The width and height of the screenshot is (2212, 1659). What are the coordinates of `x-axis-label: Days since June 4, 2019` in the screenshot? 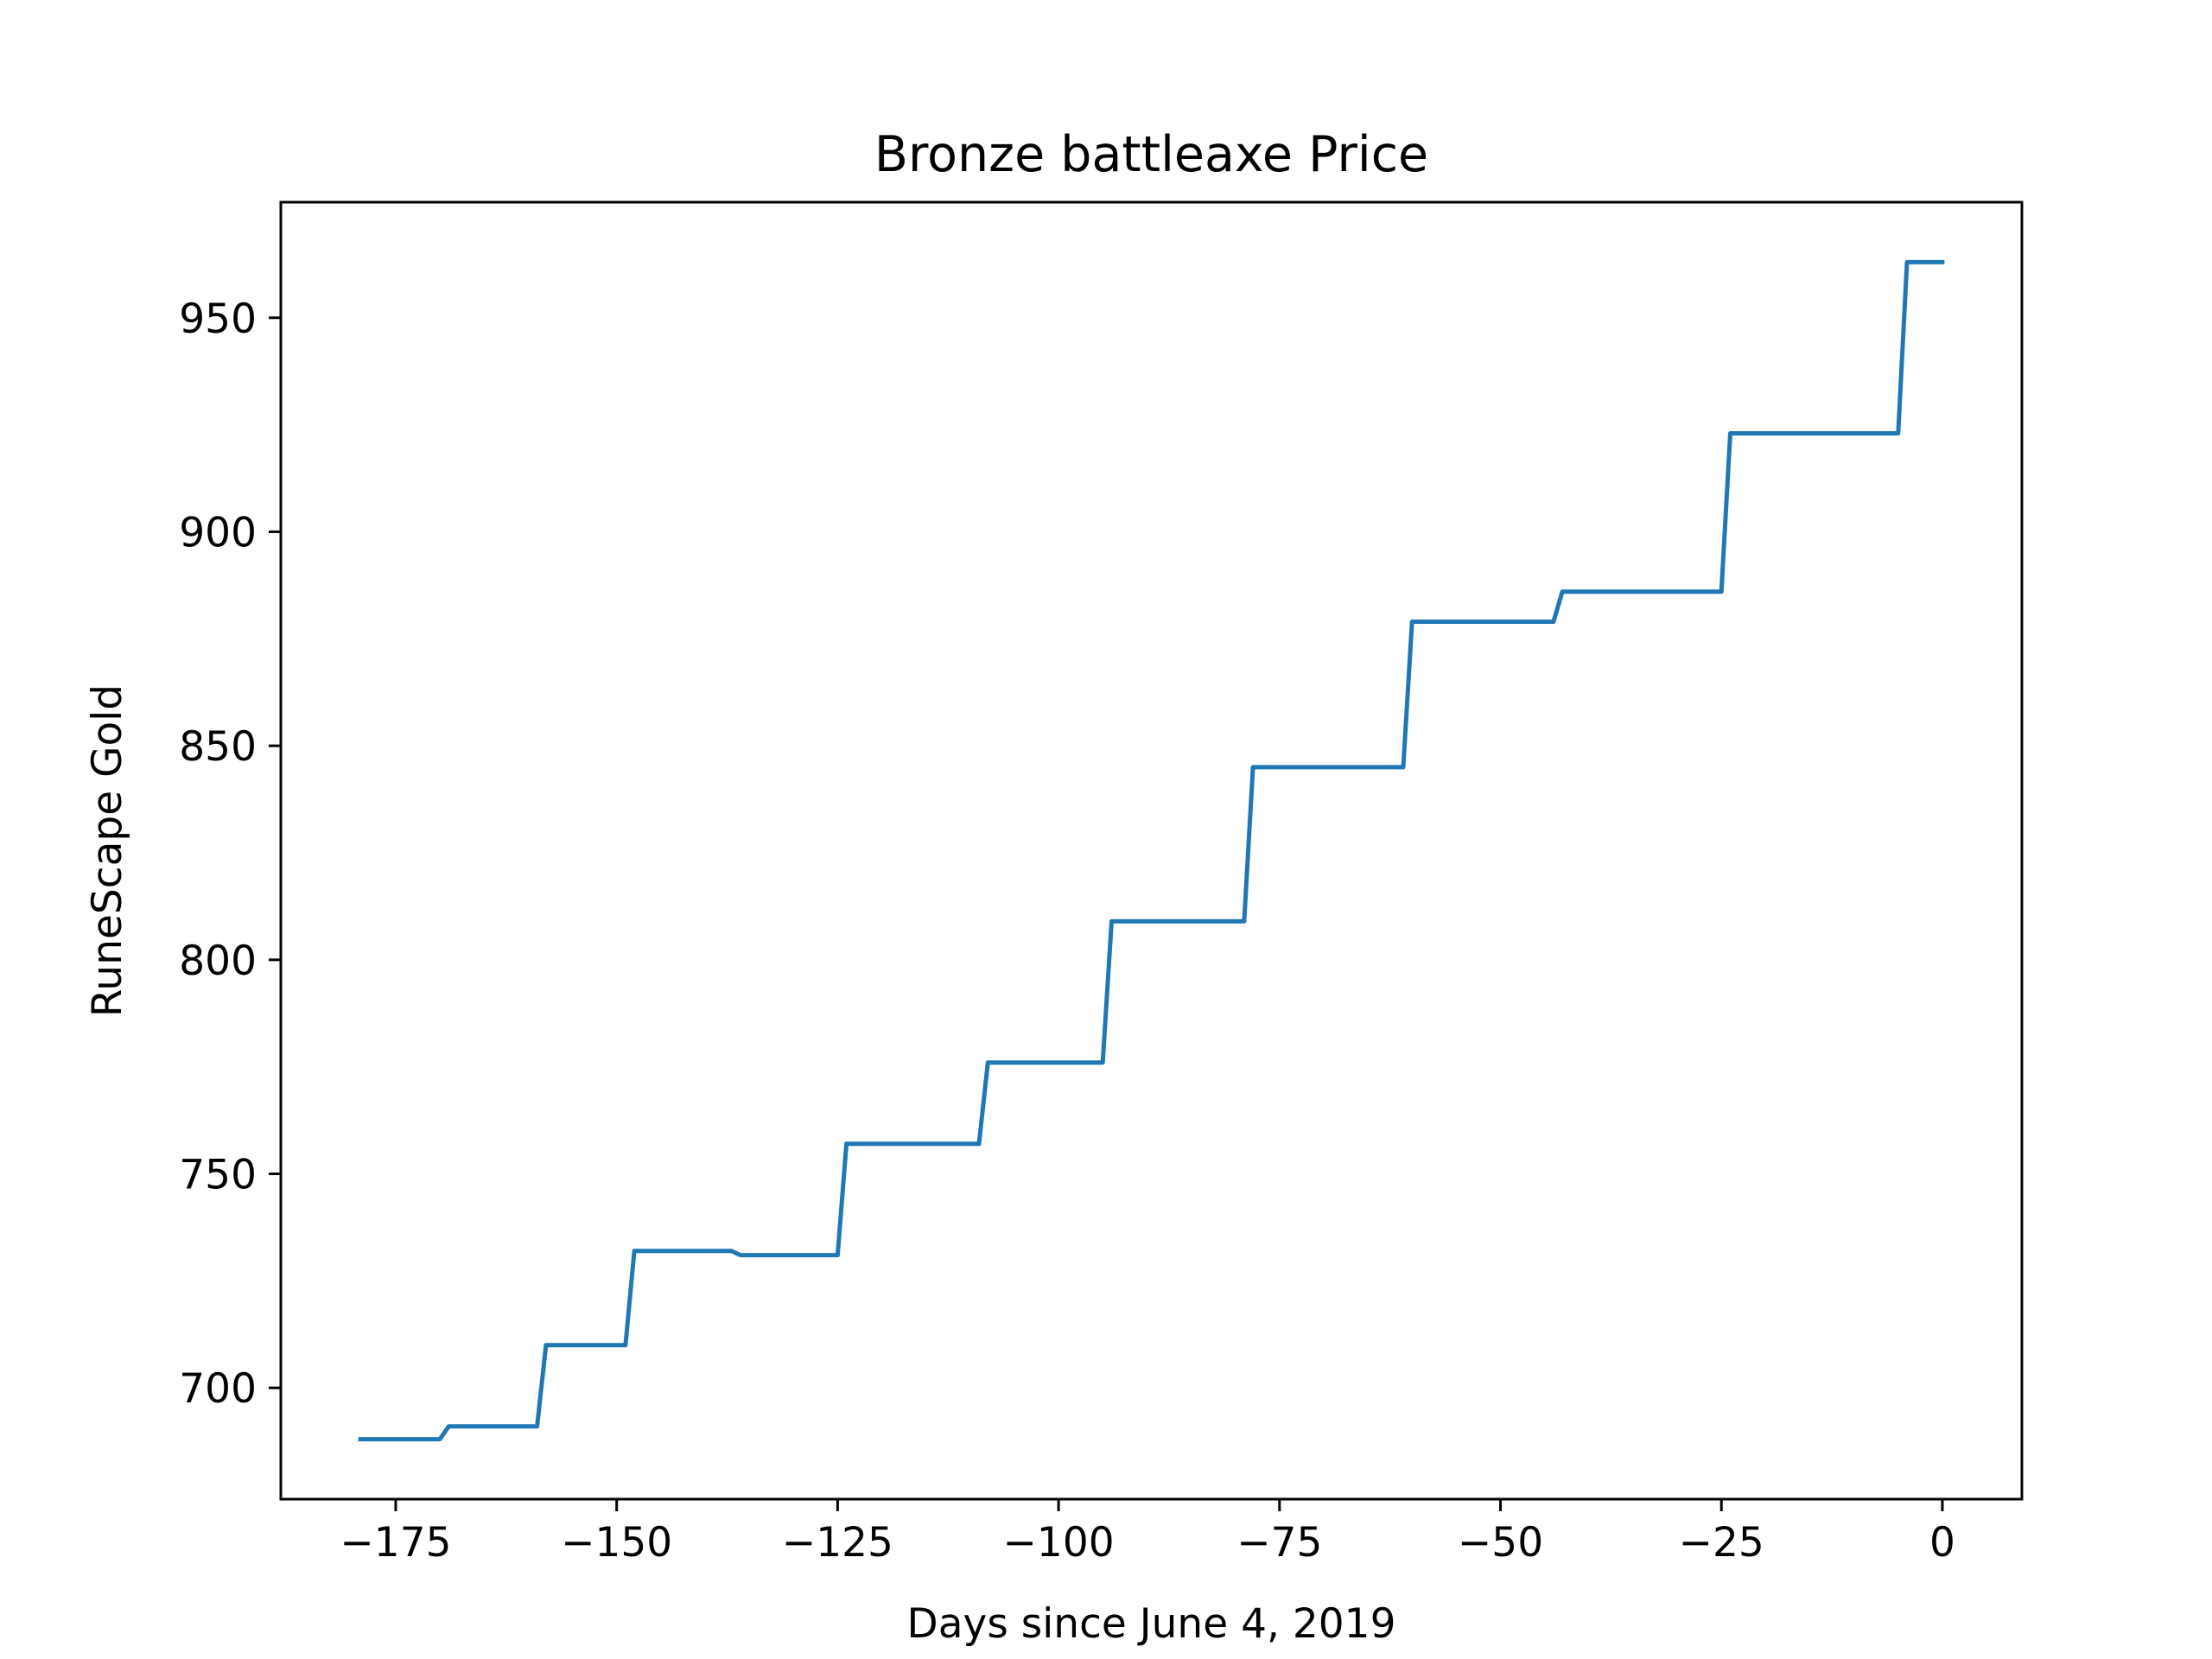 It's located at (1151, 1624).